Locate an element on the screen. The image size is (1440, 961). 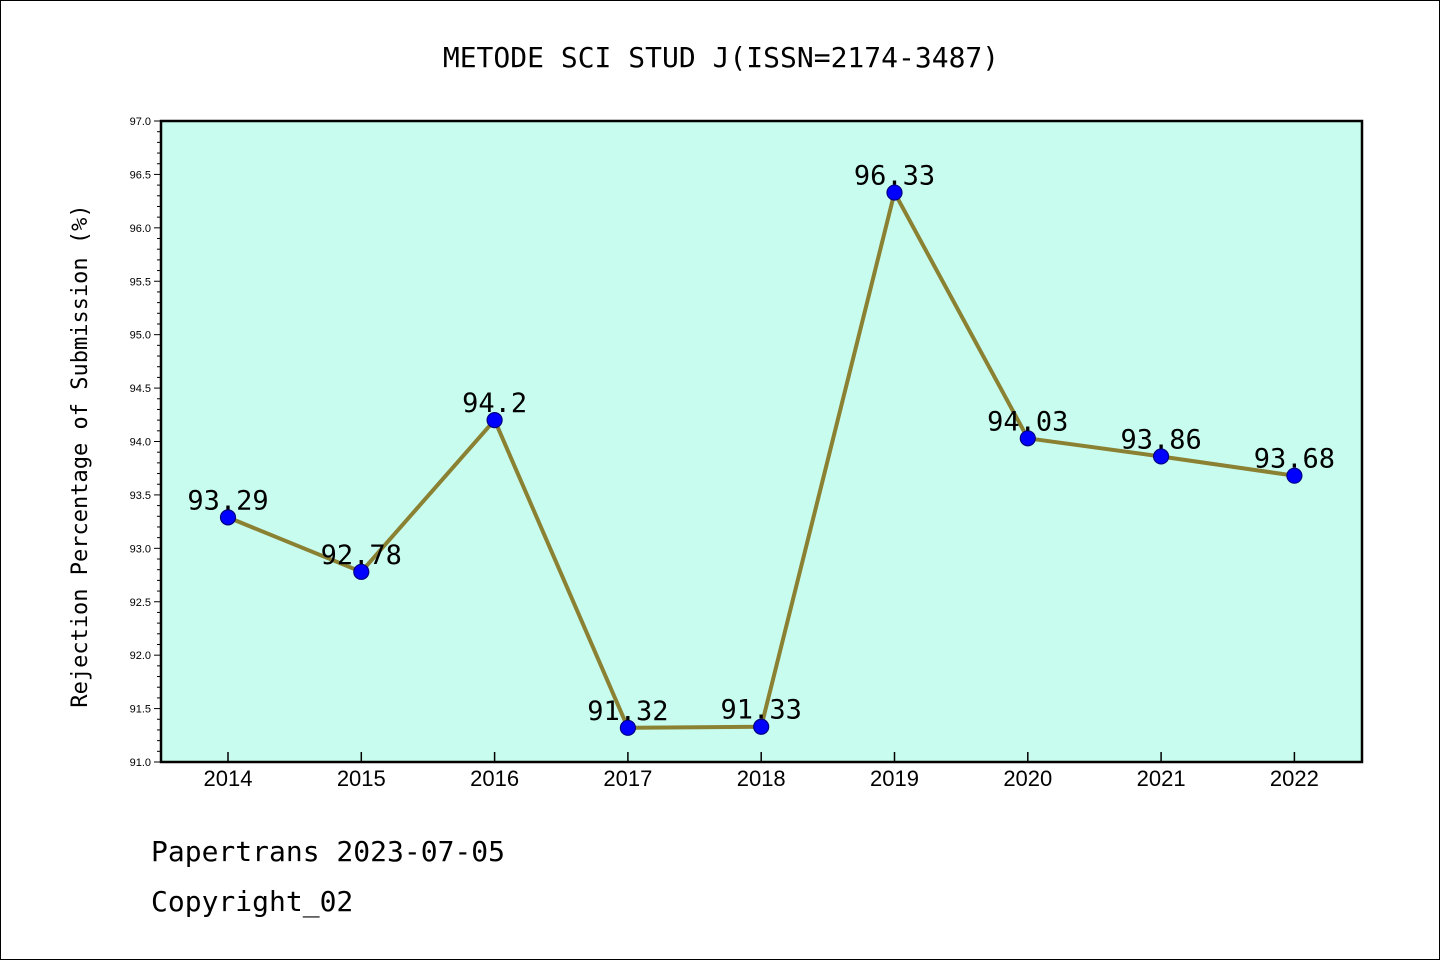
data-label: 96.33 is located at coordinates (894, 176).